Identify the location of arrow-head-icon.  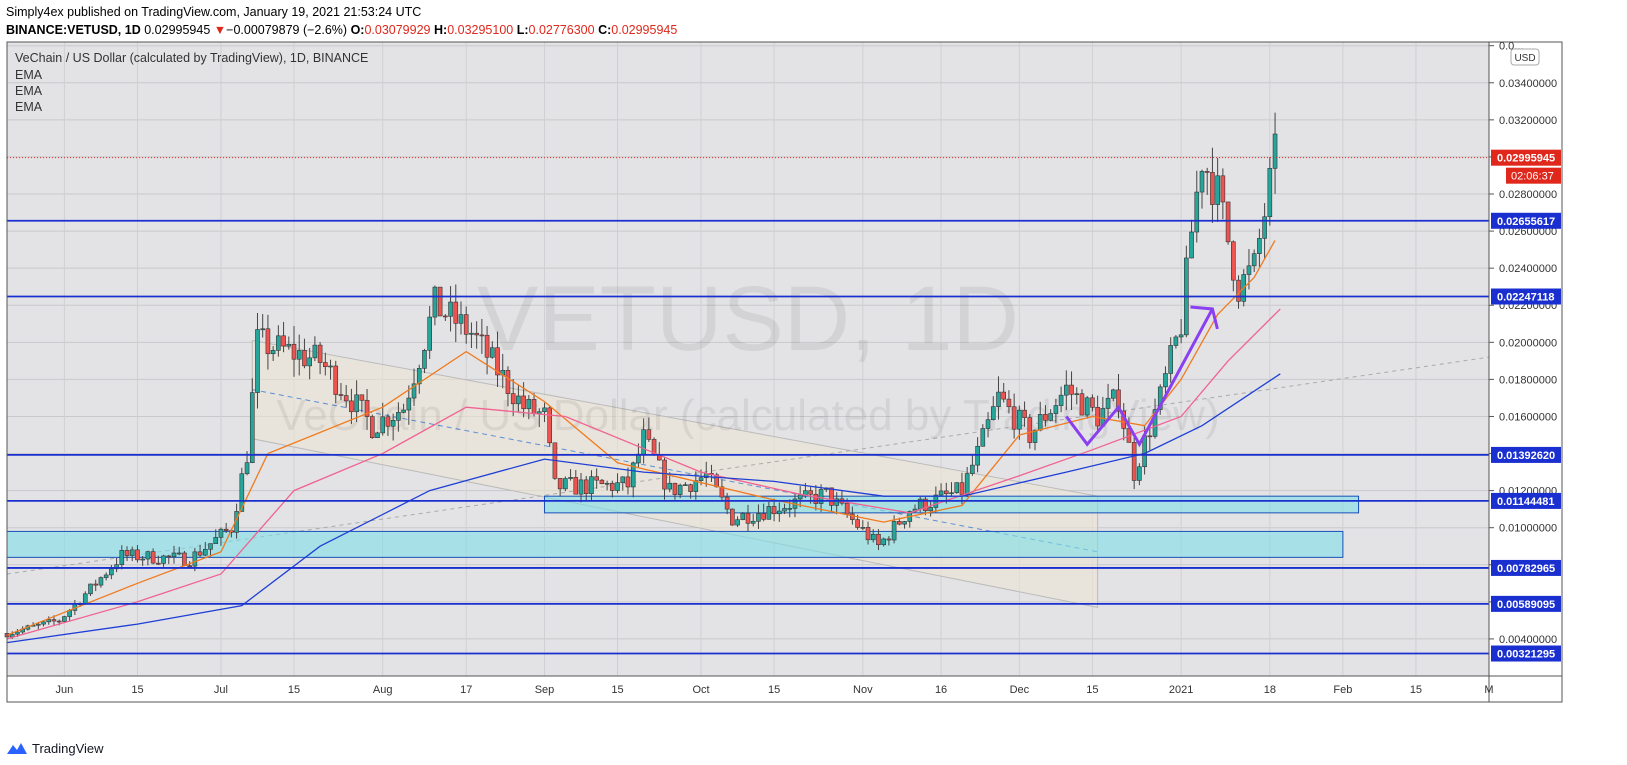
(1204, 317).